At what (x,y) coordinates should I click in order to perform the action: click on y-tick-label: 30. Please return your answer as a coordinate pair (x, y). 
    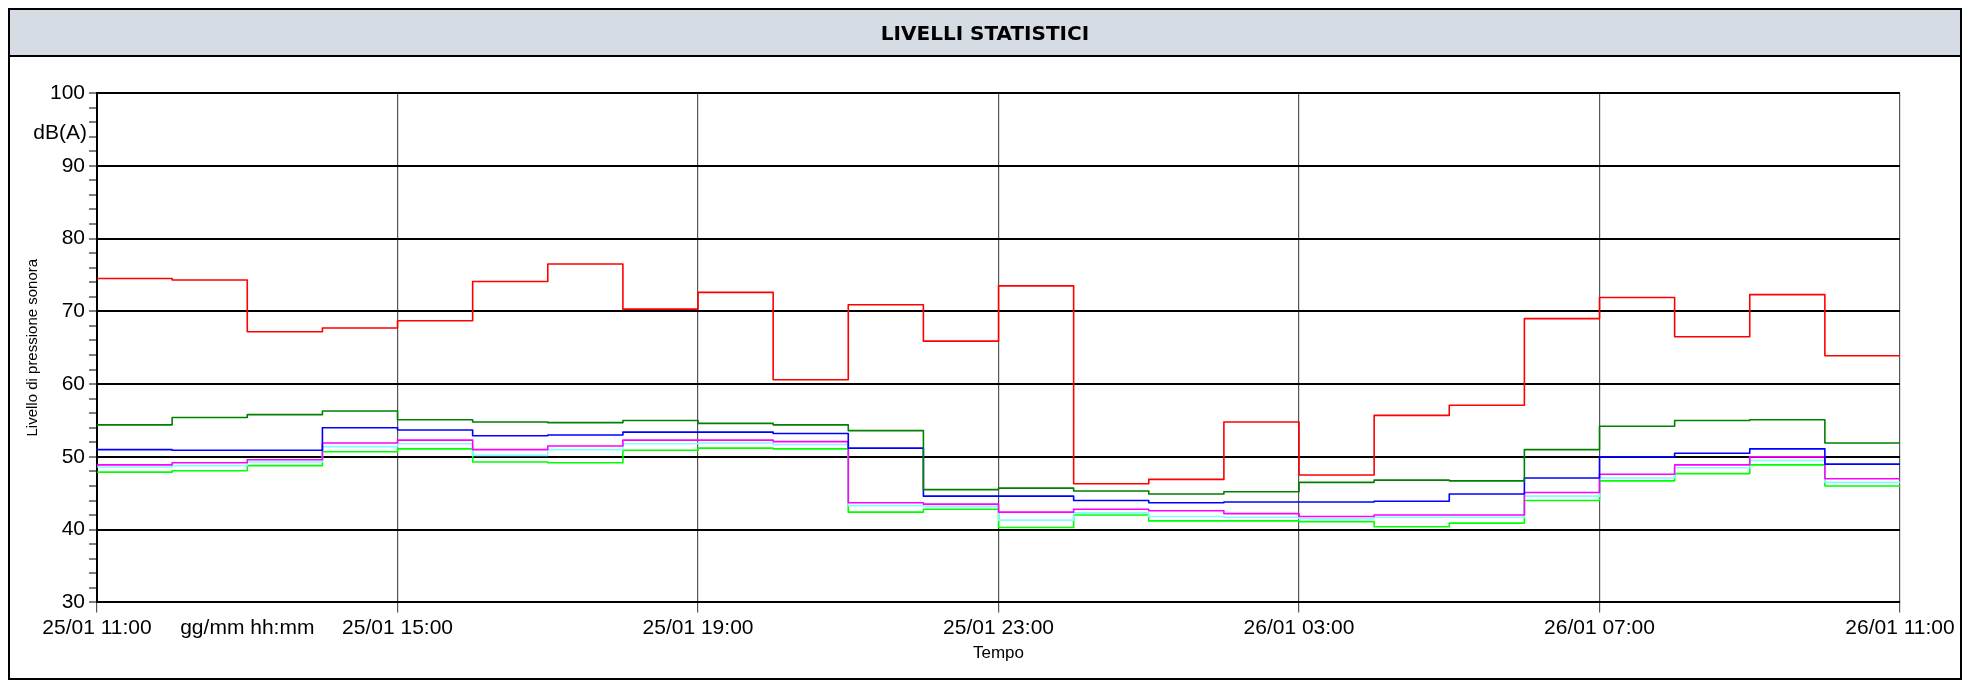
    Looking at the image, I should click on (73, 601).